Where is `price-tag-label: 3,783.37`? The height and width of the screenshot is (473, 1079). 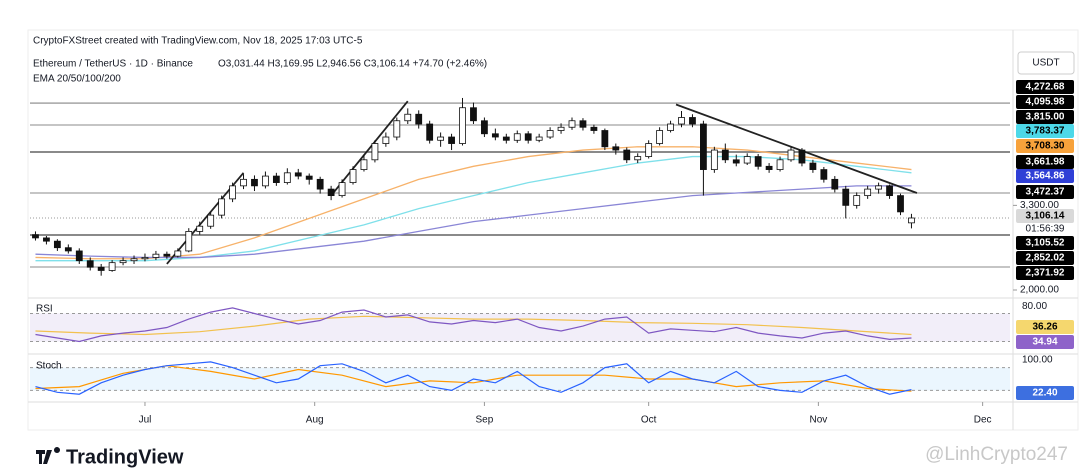
price-tag-label: 3,783.37 is located at coordinates (1045, 131).